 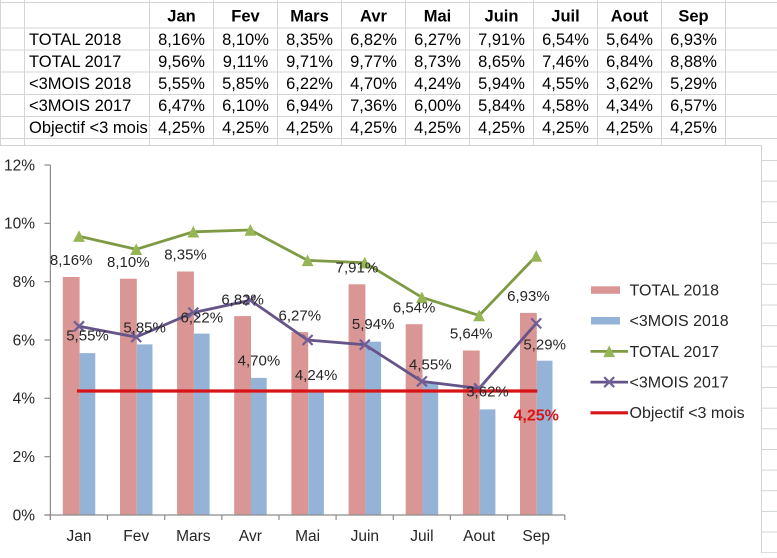 What do you see at coordinates (565, 62) in the screenshot?
I see `svg-text: 7,46%` at bounding box center [565, 62].